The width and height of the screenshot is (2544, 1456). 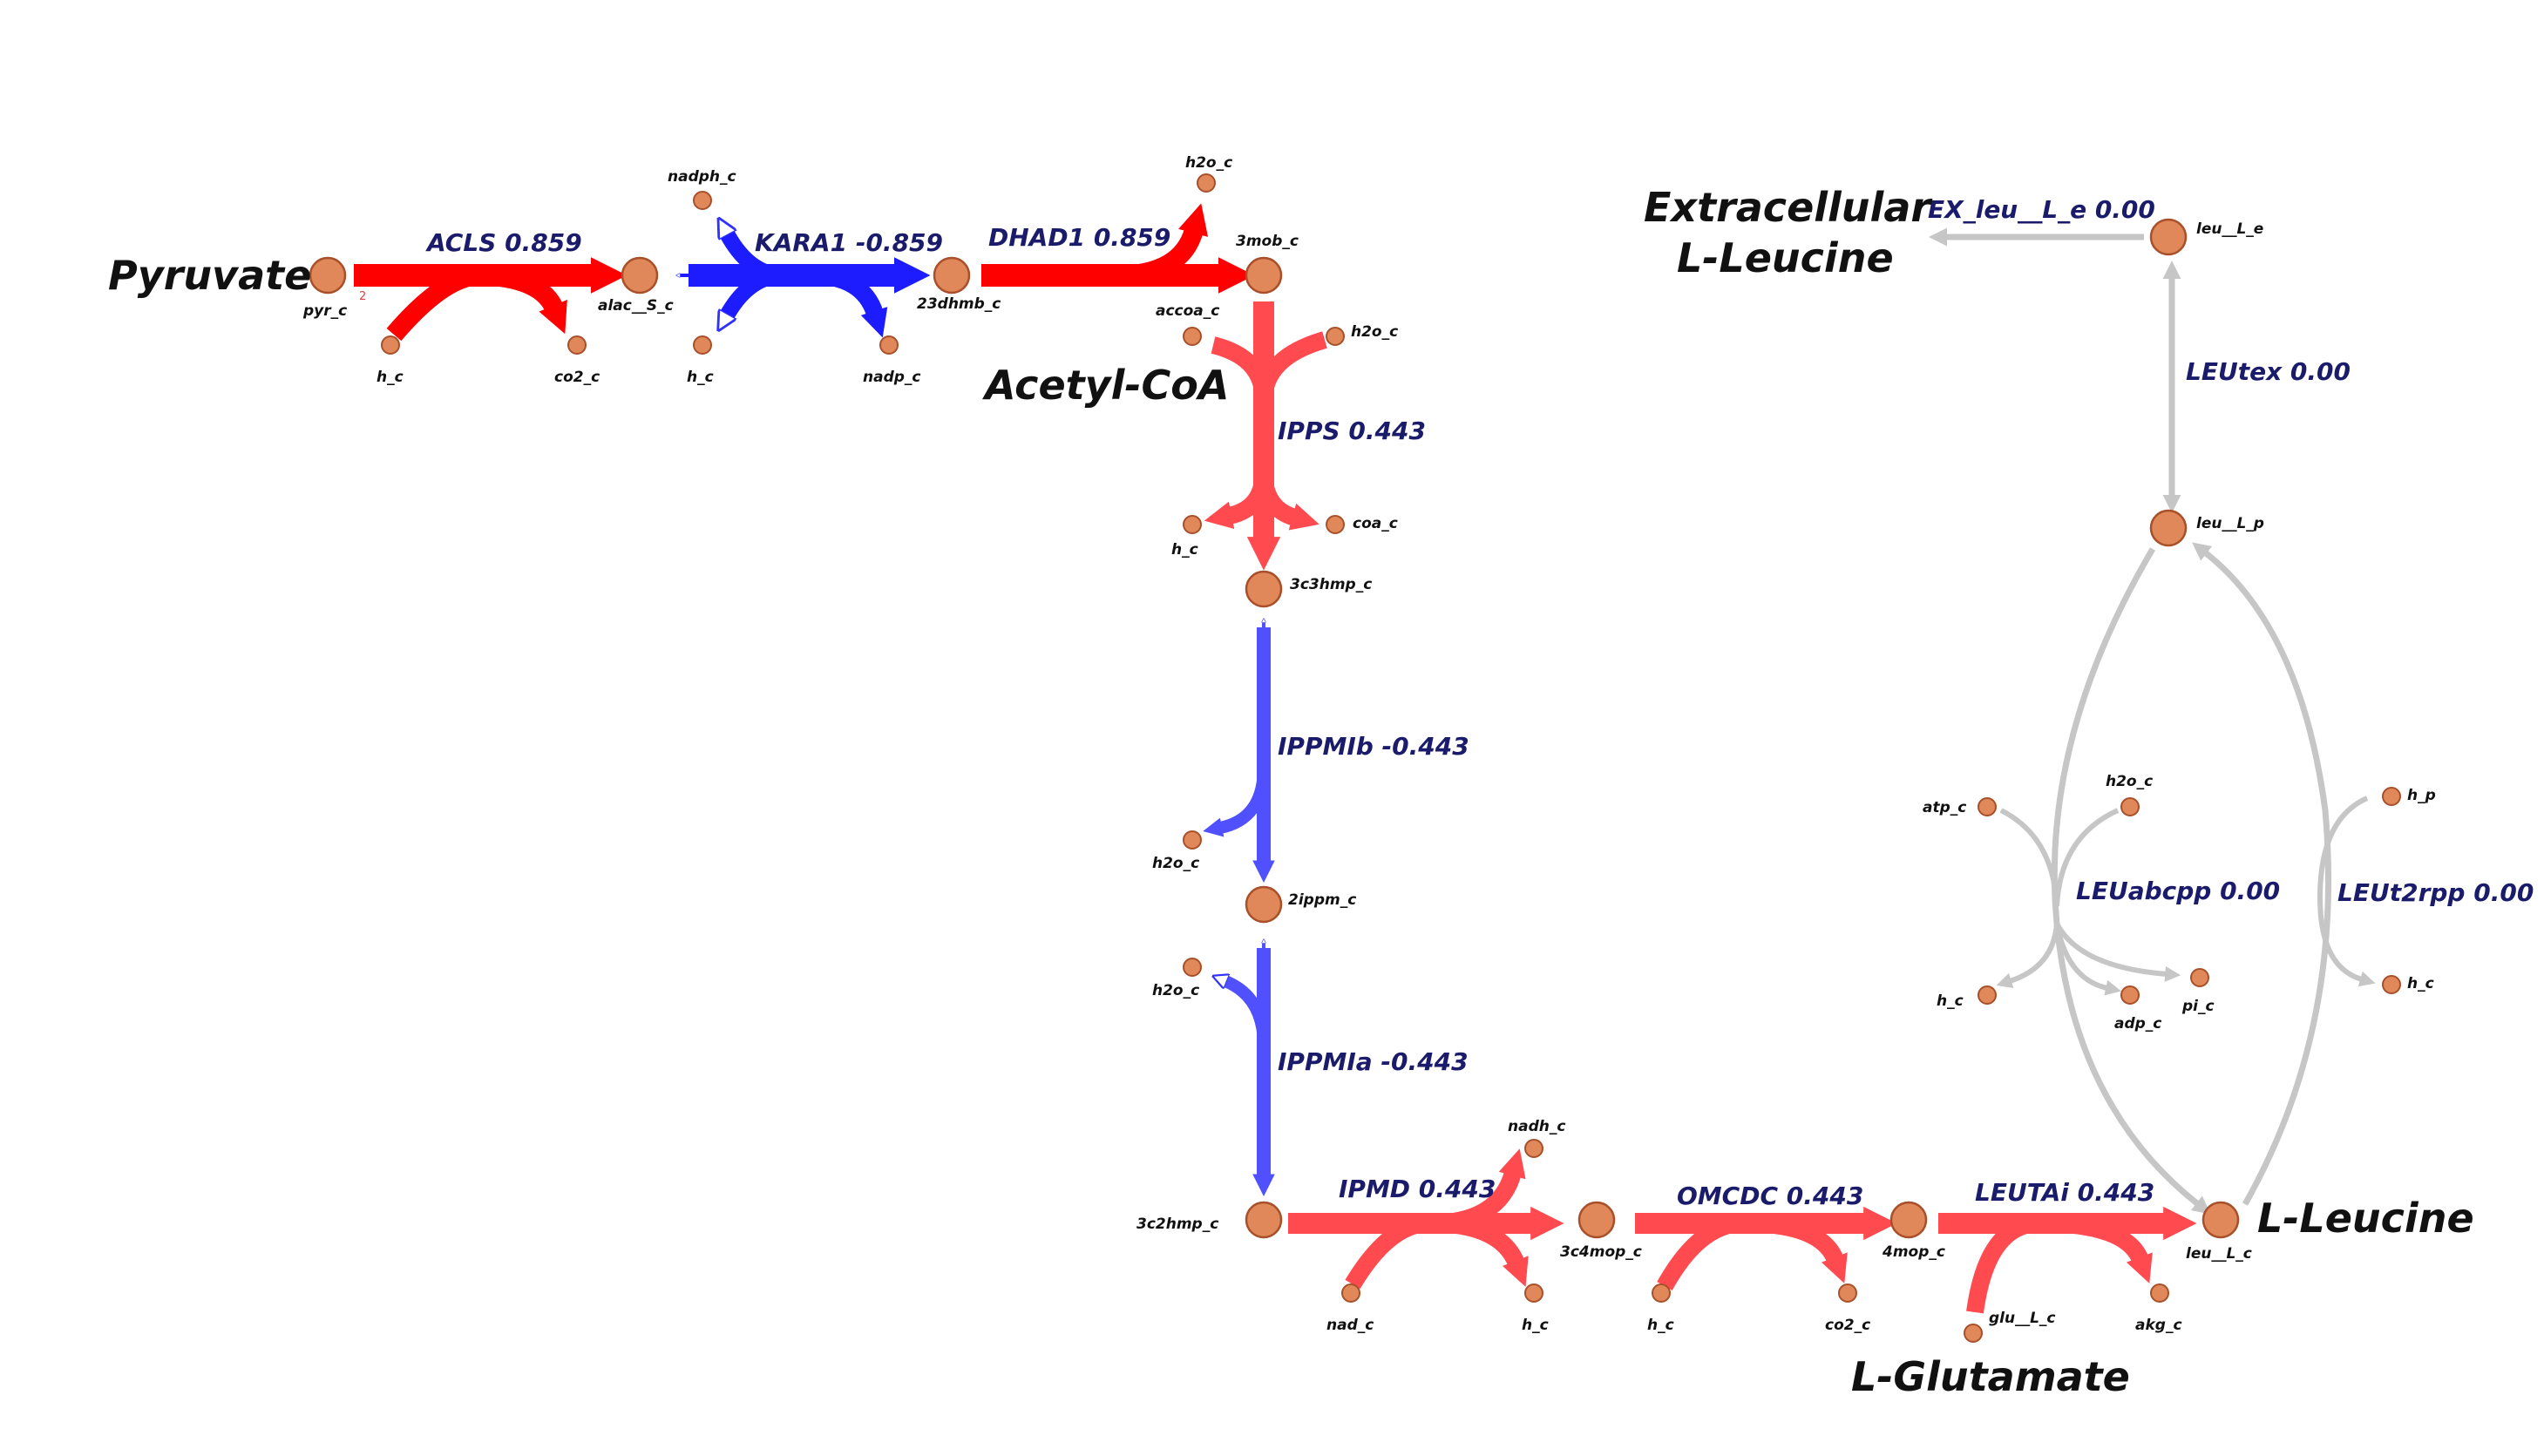 I want to click on reaction-ippmib-edges, so click(x=1239, y=753).